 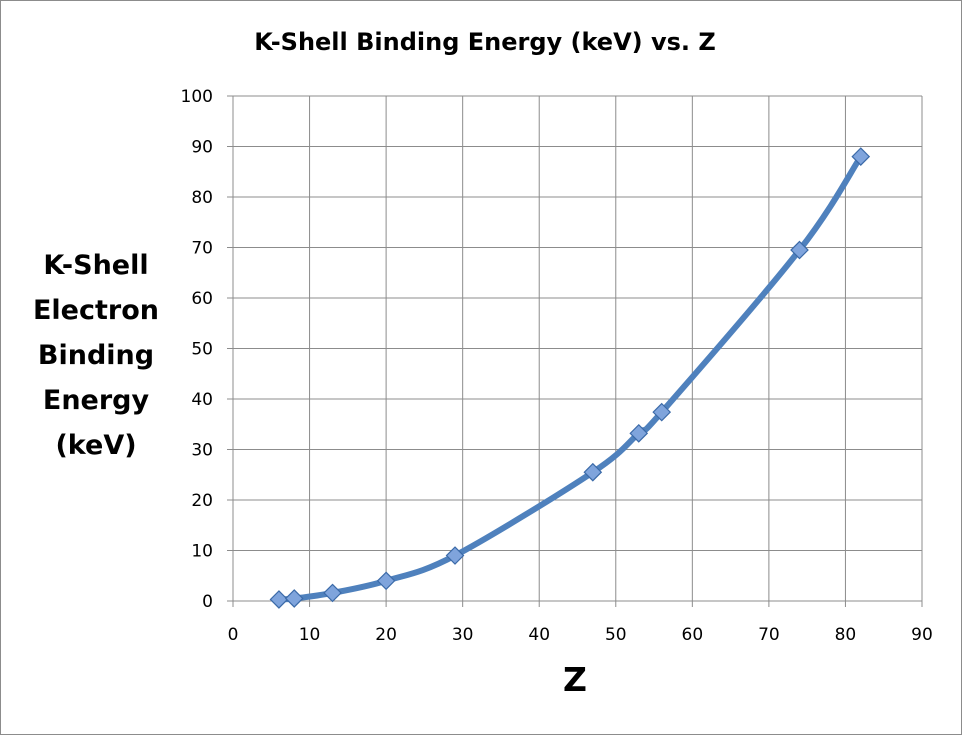 What do you see at coordinates (96, 445) in the screenshot?
I see `y-axis-label-line: (keV)` at bounding box center [96, 445].